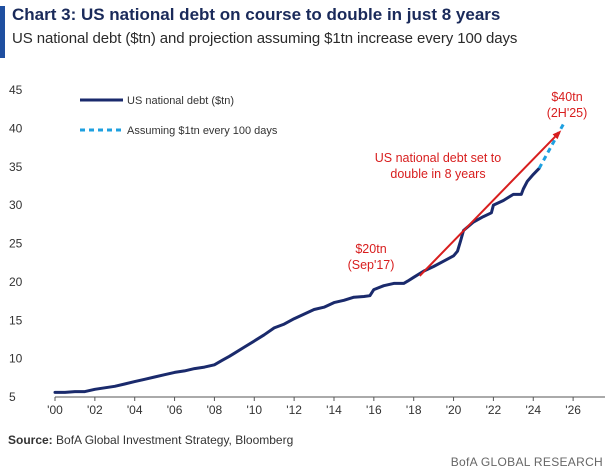 Image resolution: width=613 pixels, height=475 pixels. What do you see at coordinates (438, 158) in the screenshot?
I see `anno-double-line: US national debt set to` at bounding box center [438, 158].